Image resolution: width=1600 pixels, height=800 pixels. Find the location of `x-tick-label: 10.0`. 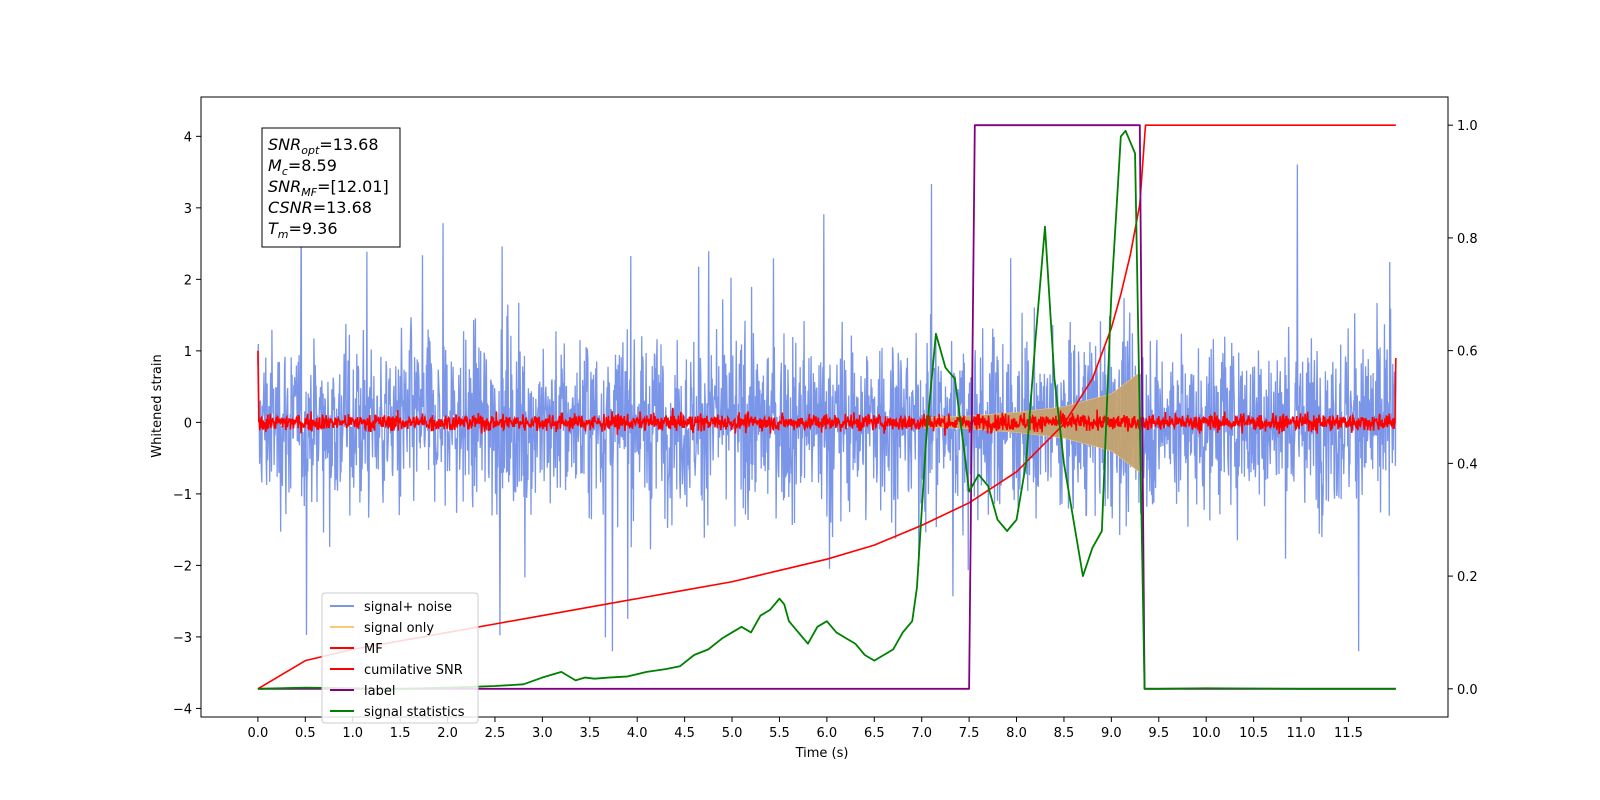

x-tick-label: 10.0 is located at coordinates (1206, 733).